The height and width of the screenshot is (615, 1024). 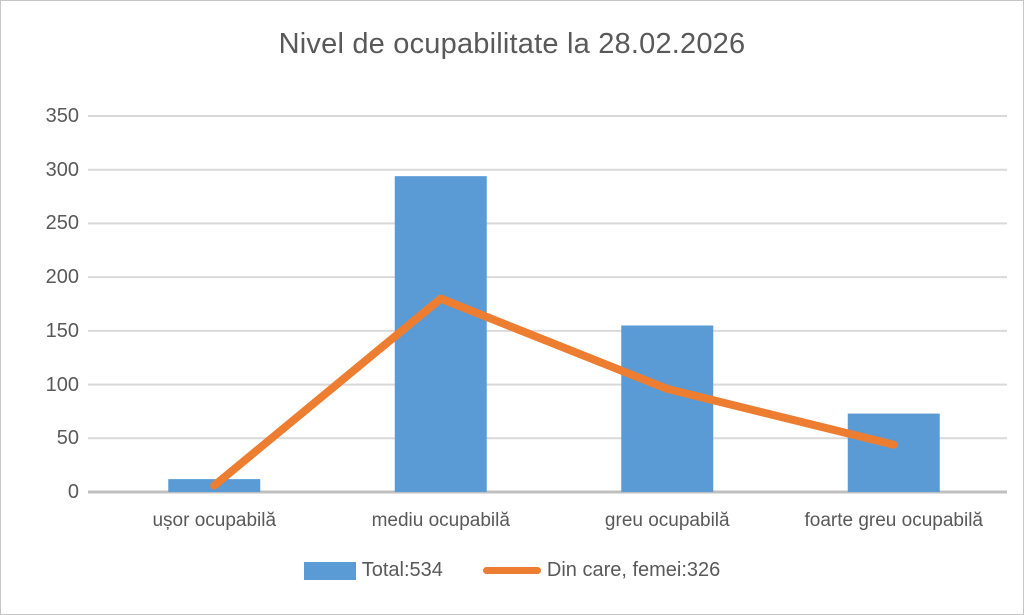 What do you see at coordinates (893, 520) in the screenshot?
I see `x-axis-category-label: foarte greu ocupabilă` at bounding box center [893, 520].